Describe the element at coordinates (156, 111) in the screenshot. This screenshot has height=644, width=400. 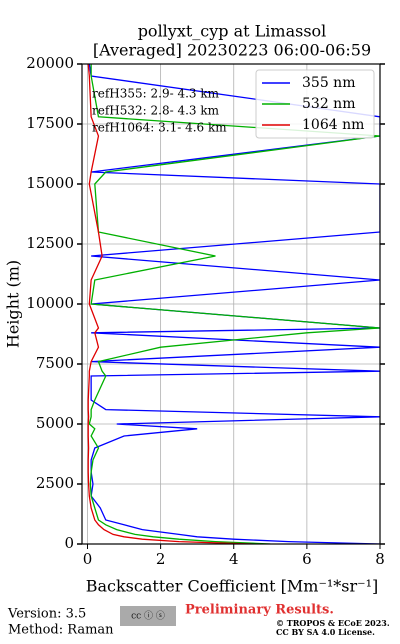
I see `annotation: refH532: 2.8- 4.3 km` at that location.